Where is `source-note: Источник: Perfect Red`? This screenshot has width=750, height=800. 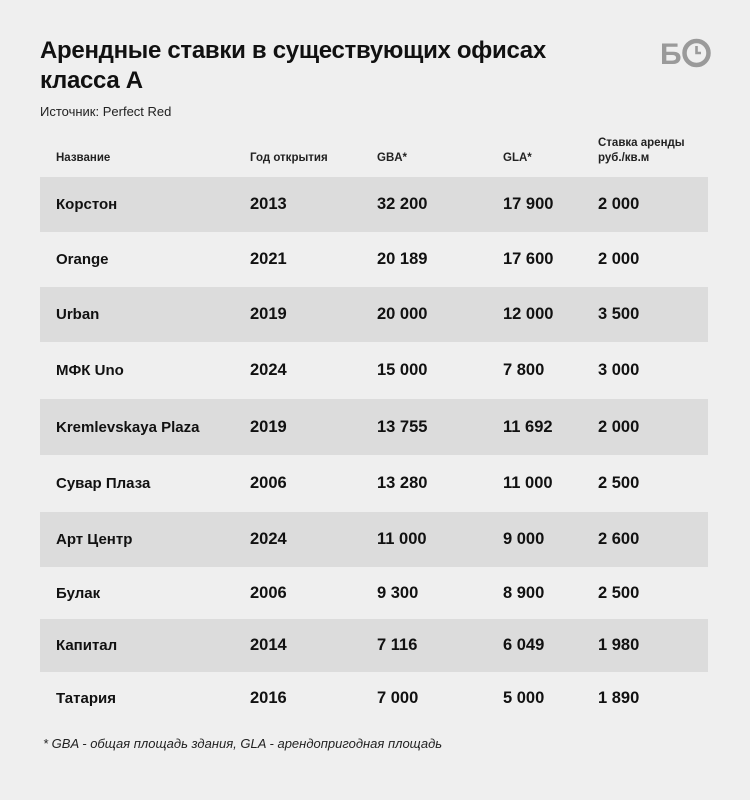
source-note: Источник: Perfect Red is located at coordinates (106, 111).